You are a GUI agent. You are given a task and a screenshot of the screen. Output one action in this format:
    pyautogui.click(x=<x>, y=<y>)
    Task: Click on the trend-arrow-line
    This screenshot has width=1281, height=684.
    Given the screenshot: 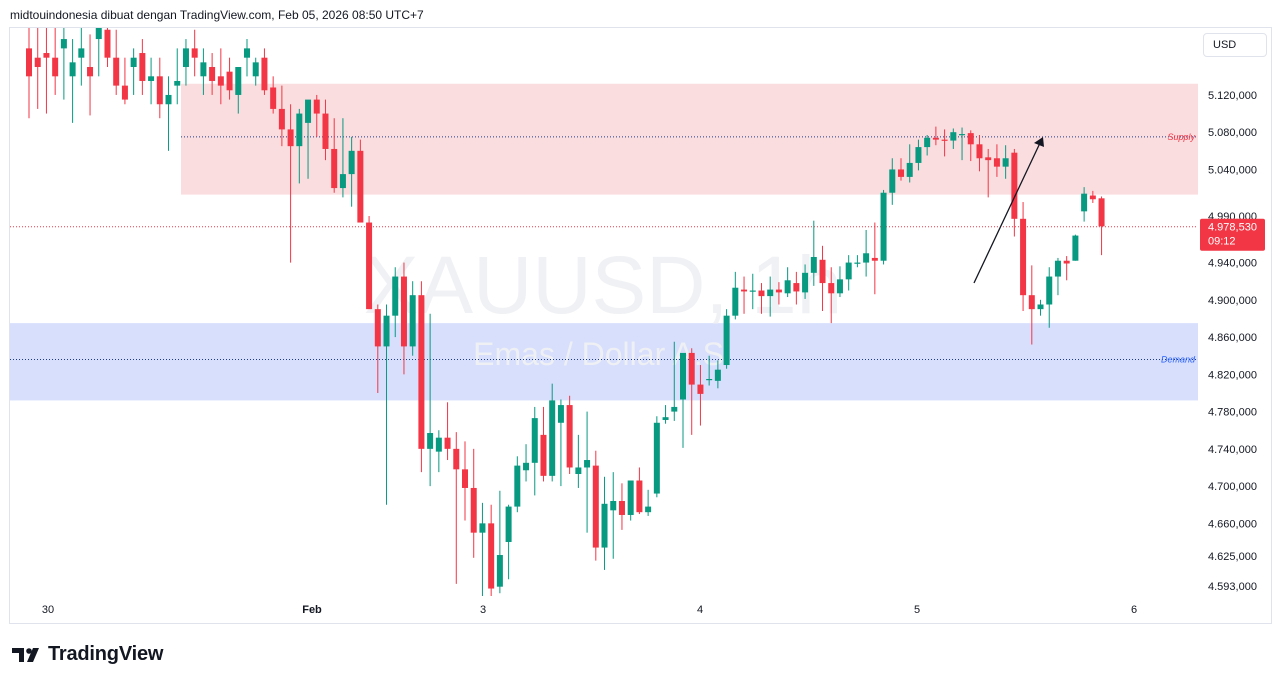 What is the action you would take?
    pyautogui.click(x=1007, y=213)
    